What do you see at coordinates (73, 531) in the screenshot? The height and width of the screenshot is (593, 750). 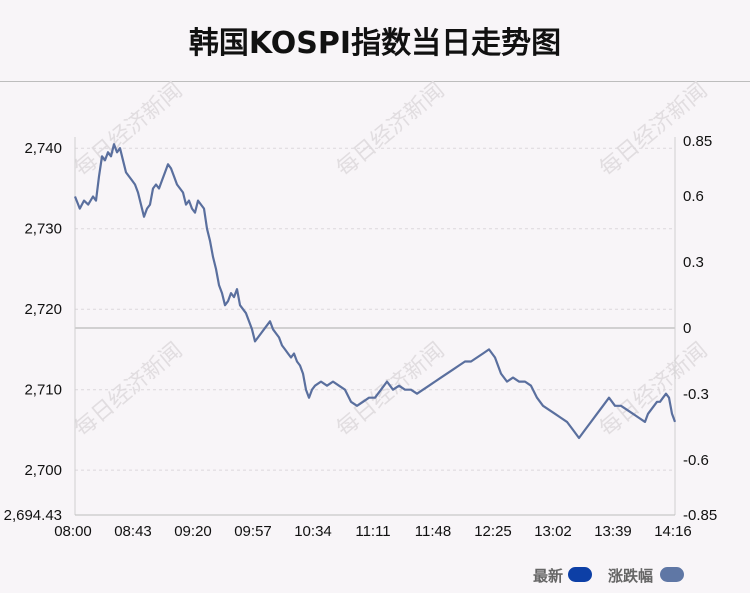 I see `x-tick-label: 08:00` at bounding box center [73, 531].